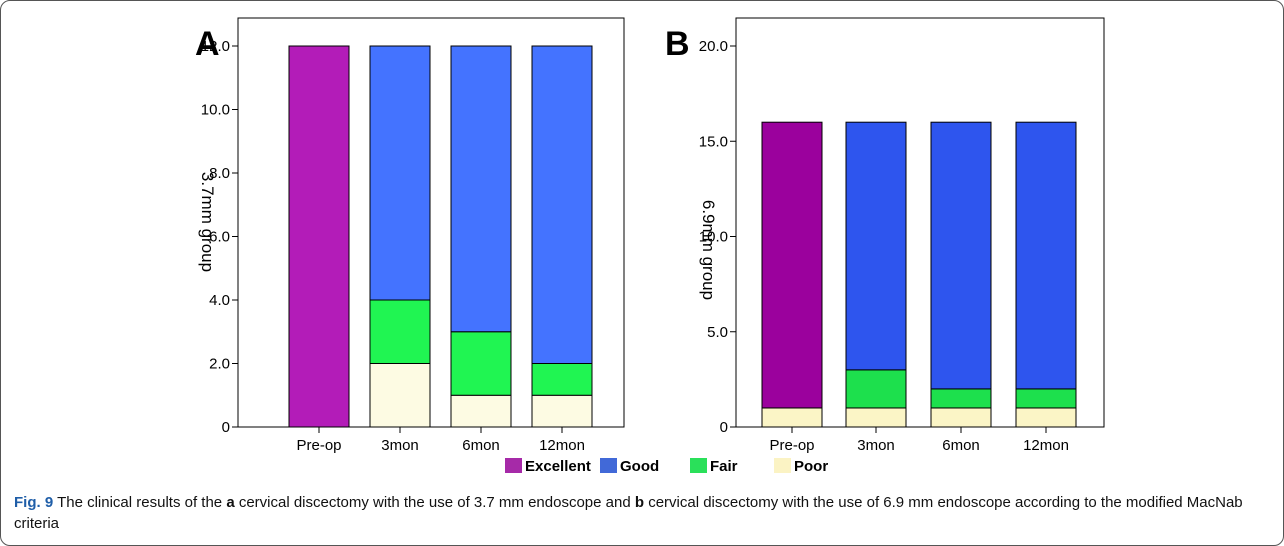 The image size is (1284, 546). What do you see at coordinates (639, 502) in the screenshot?
I see `caption-panel-b: b` at bounding box center [639, 502].